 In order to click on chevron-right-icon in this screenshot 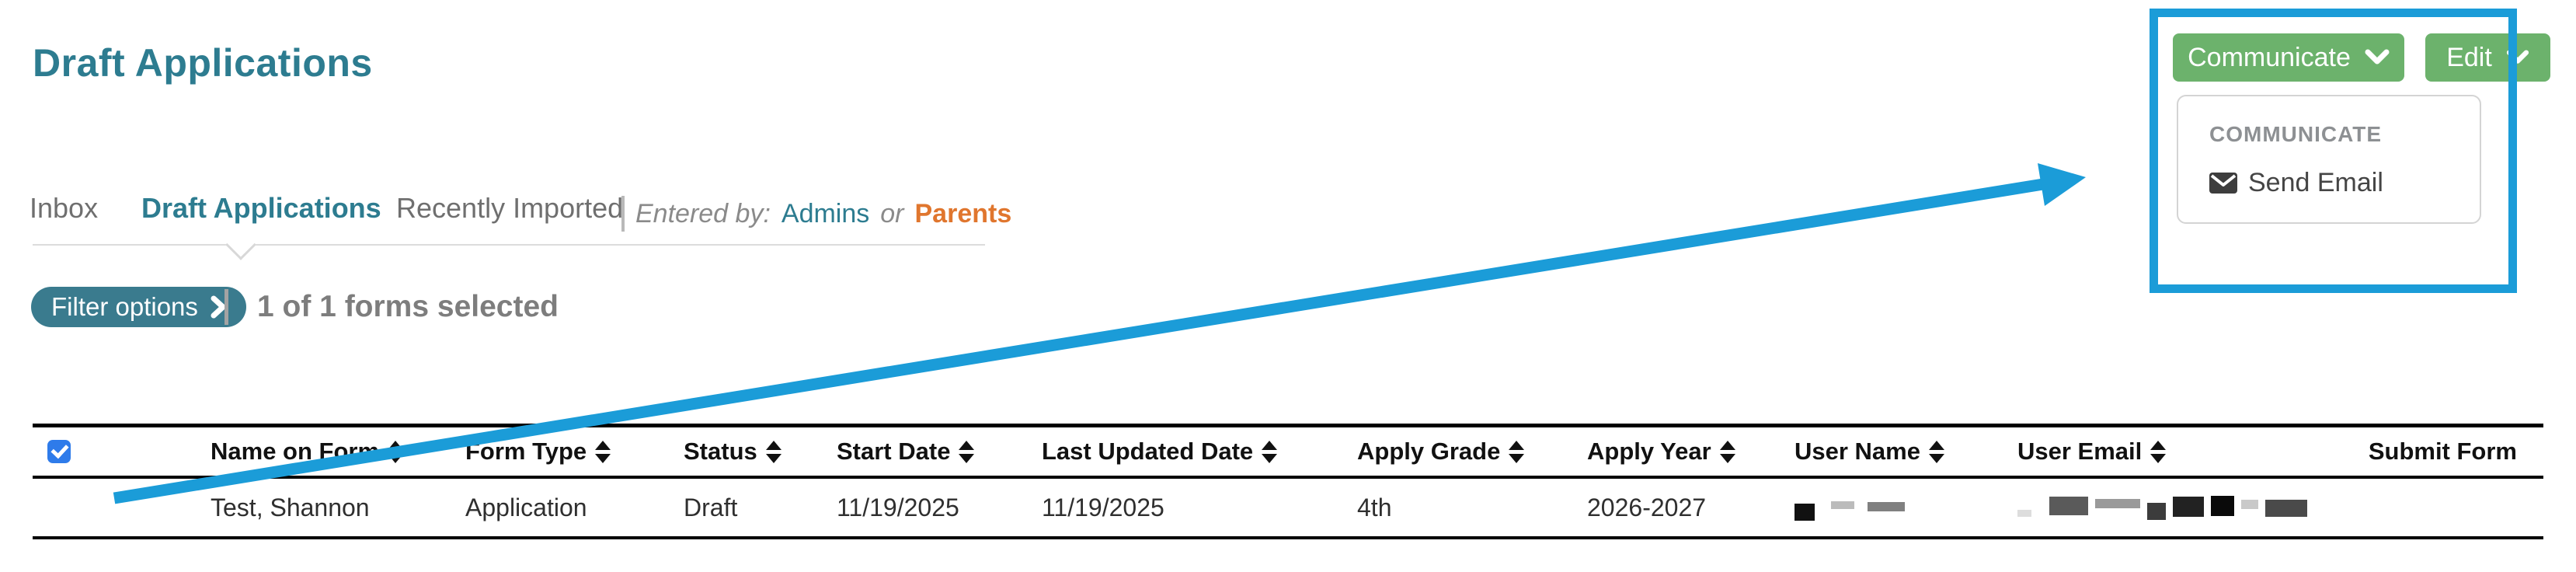, I will do `click(218, 307)`.